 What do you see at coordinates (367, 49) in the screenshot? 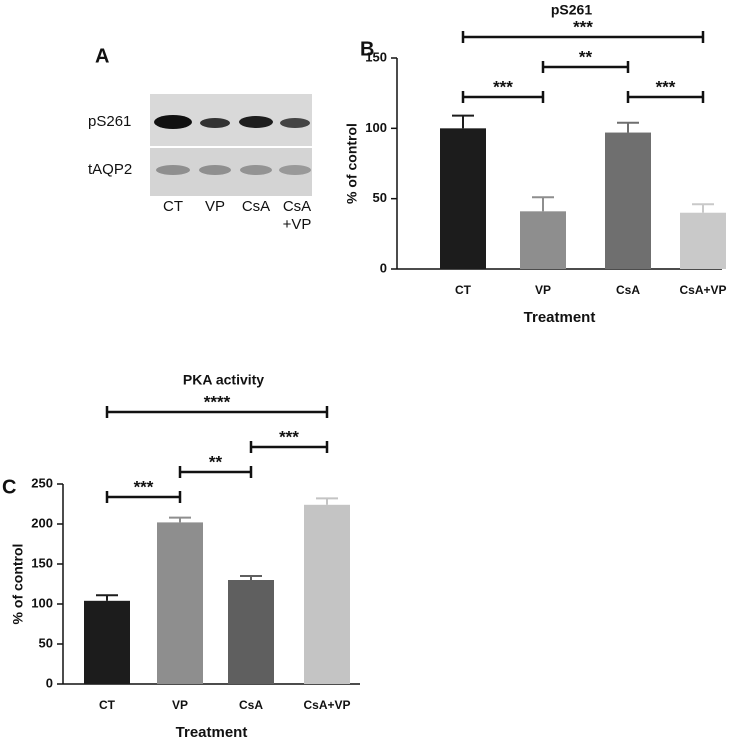
I see `panel-letter: B` at bounding box center [367, 49].